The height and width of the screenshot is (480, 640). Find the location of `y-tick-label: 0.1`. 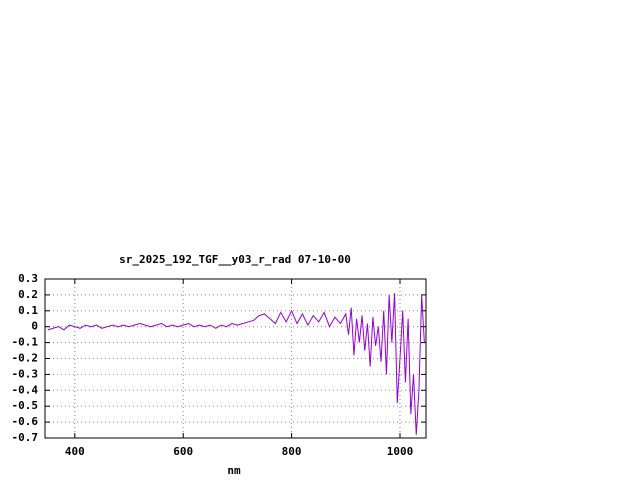

y-tick-label: 0.1 is located at coordinates (28, 310).